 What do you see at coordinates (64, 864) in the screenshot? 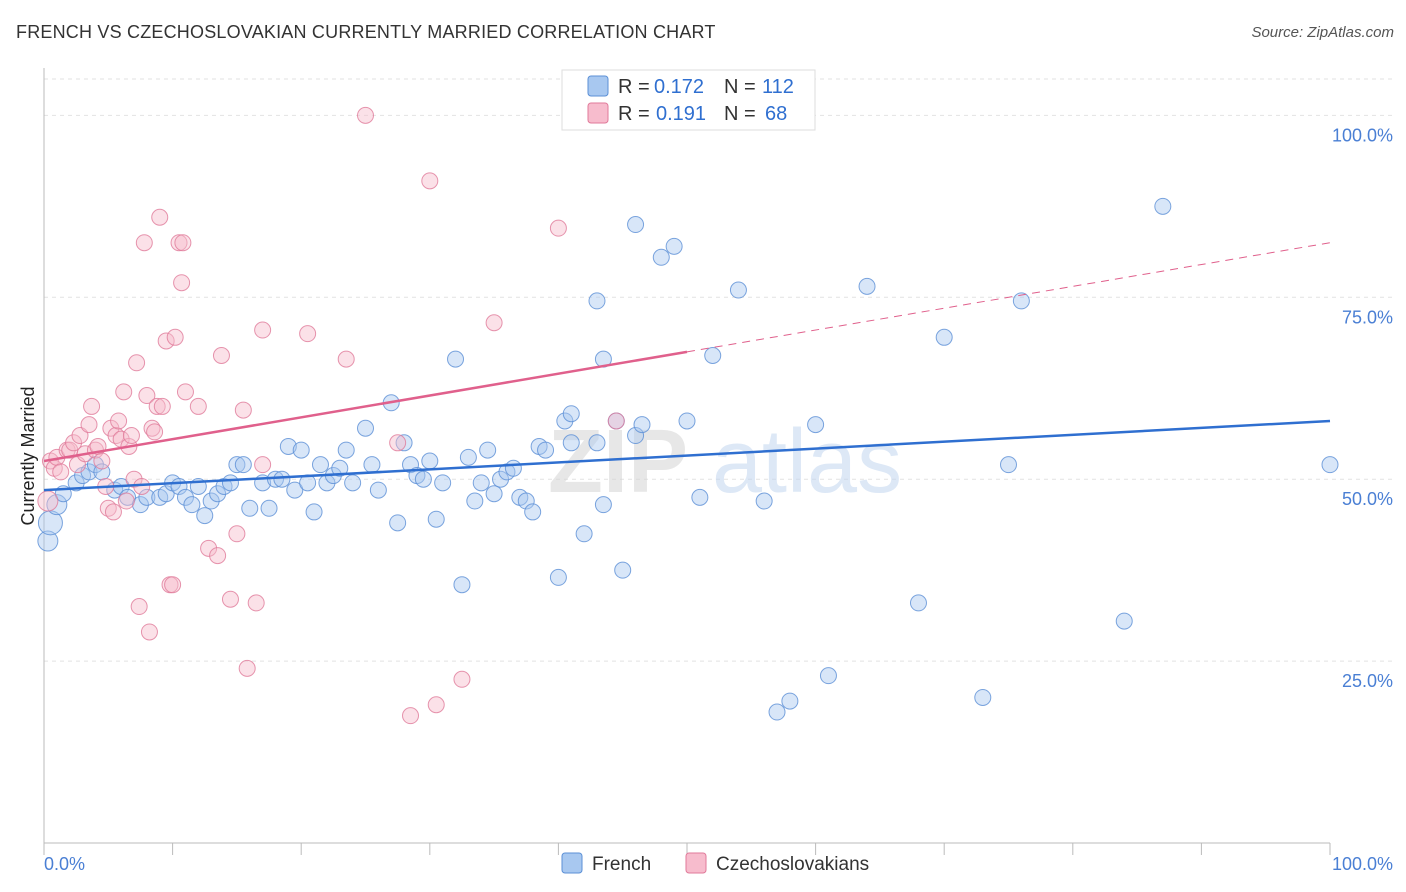
I see `x-tick-label-min: 0.0%` at bounding box center [64, 864].